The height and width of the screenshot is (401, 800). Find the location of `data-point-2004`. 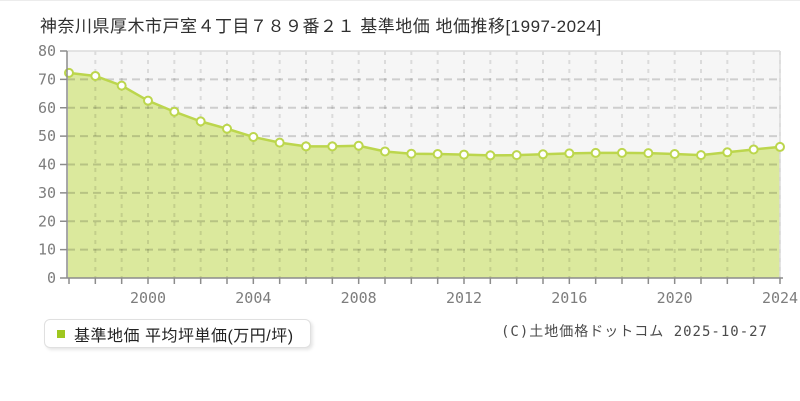

data-point-2004 is located at coordinates (253, 136).